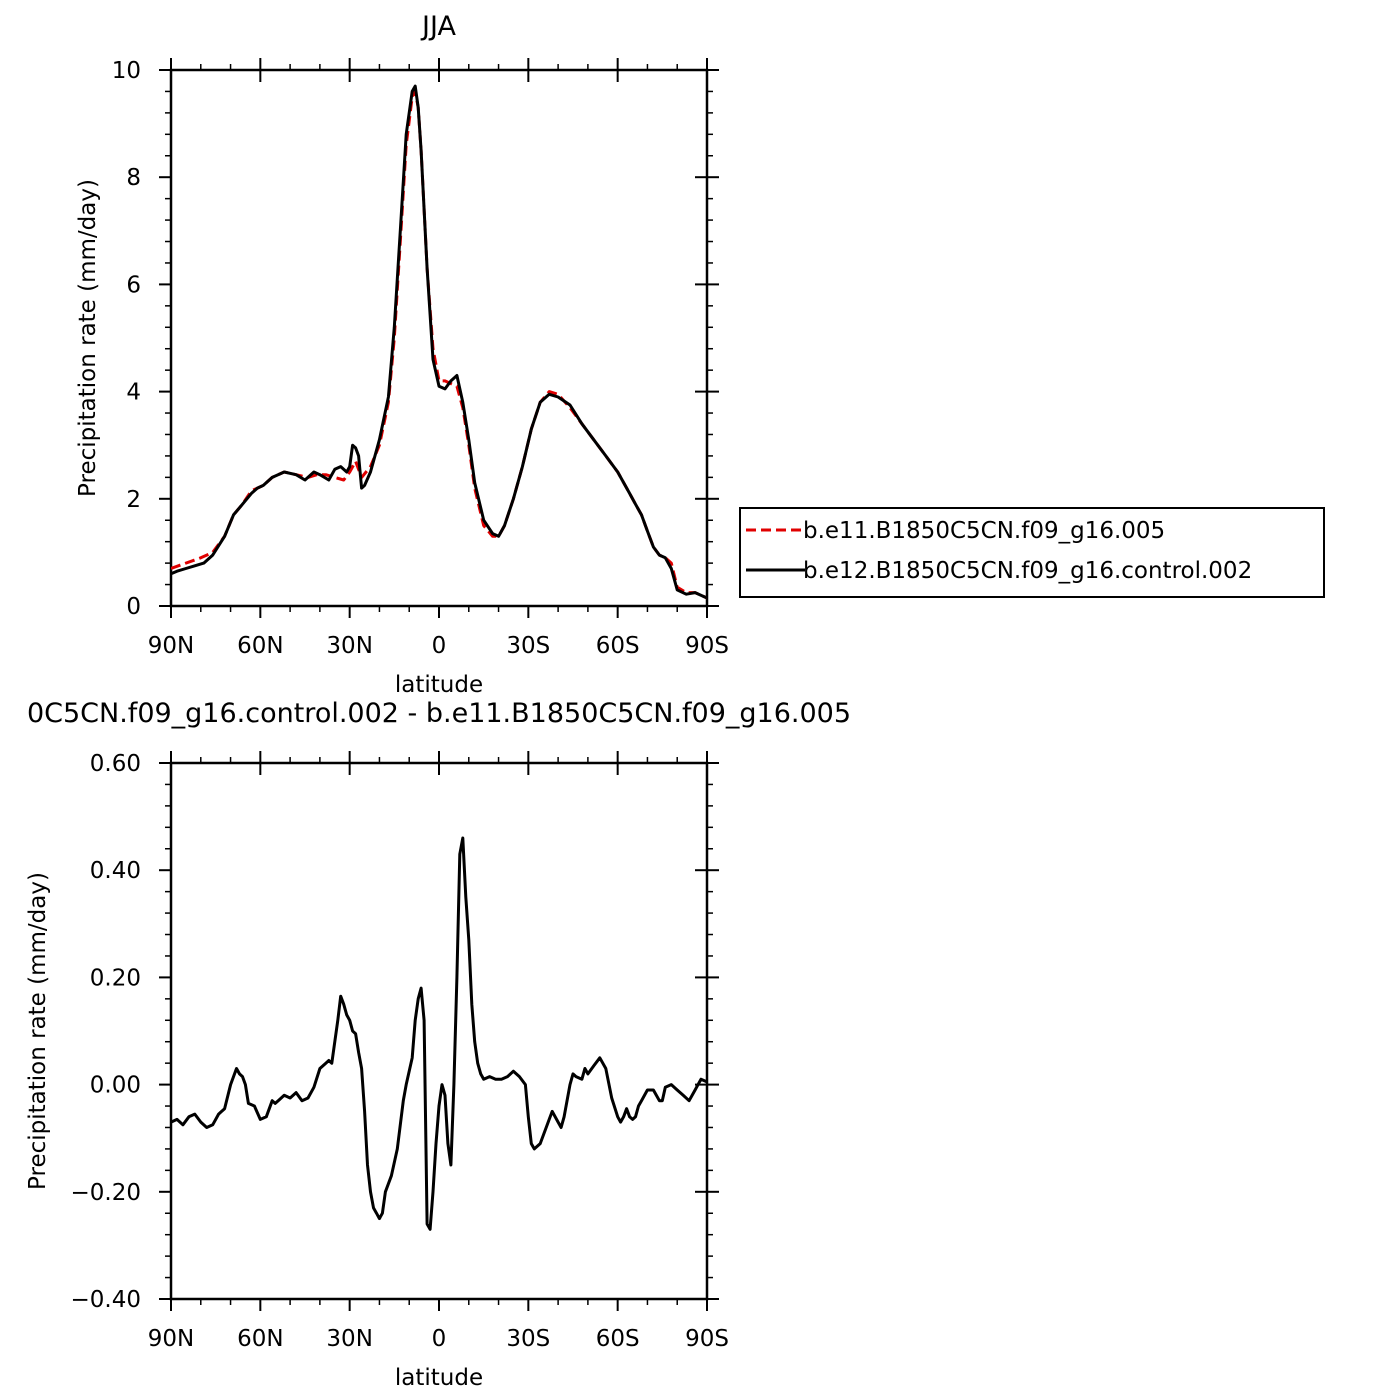 The image size is (1397, 1397). I want to click on y-tick-label: 0, so click(133, 607).